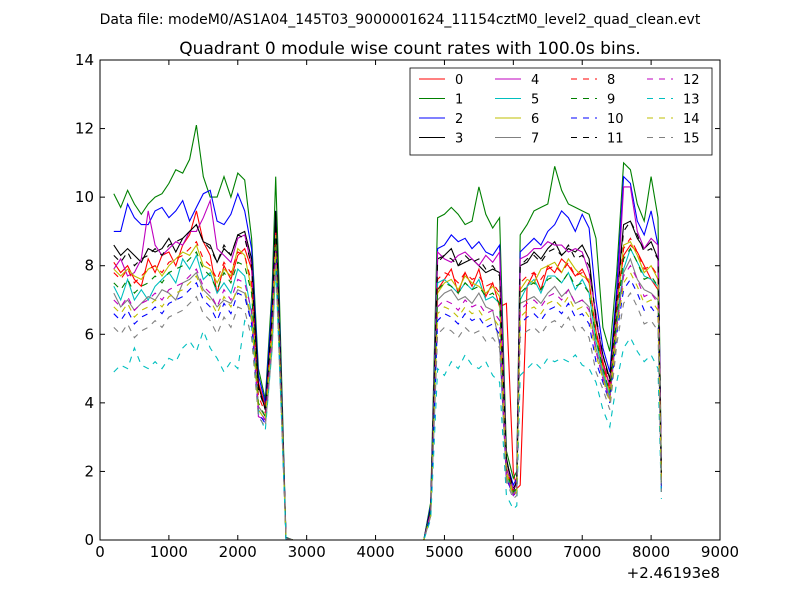  I want to click on x-offset-label: +2.46193e8, so click(673, 573).